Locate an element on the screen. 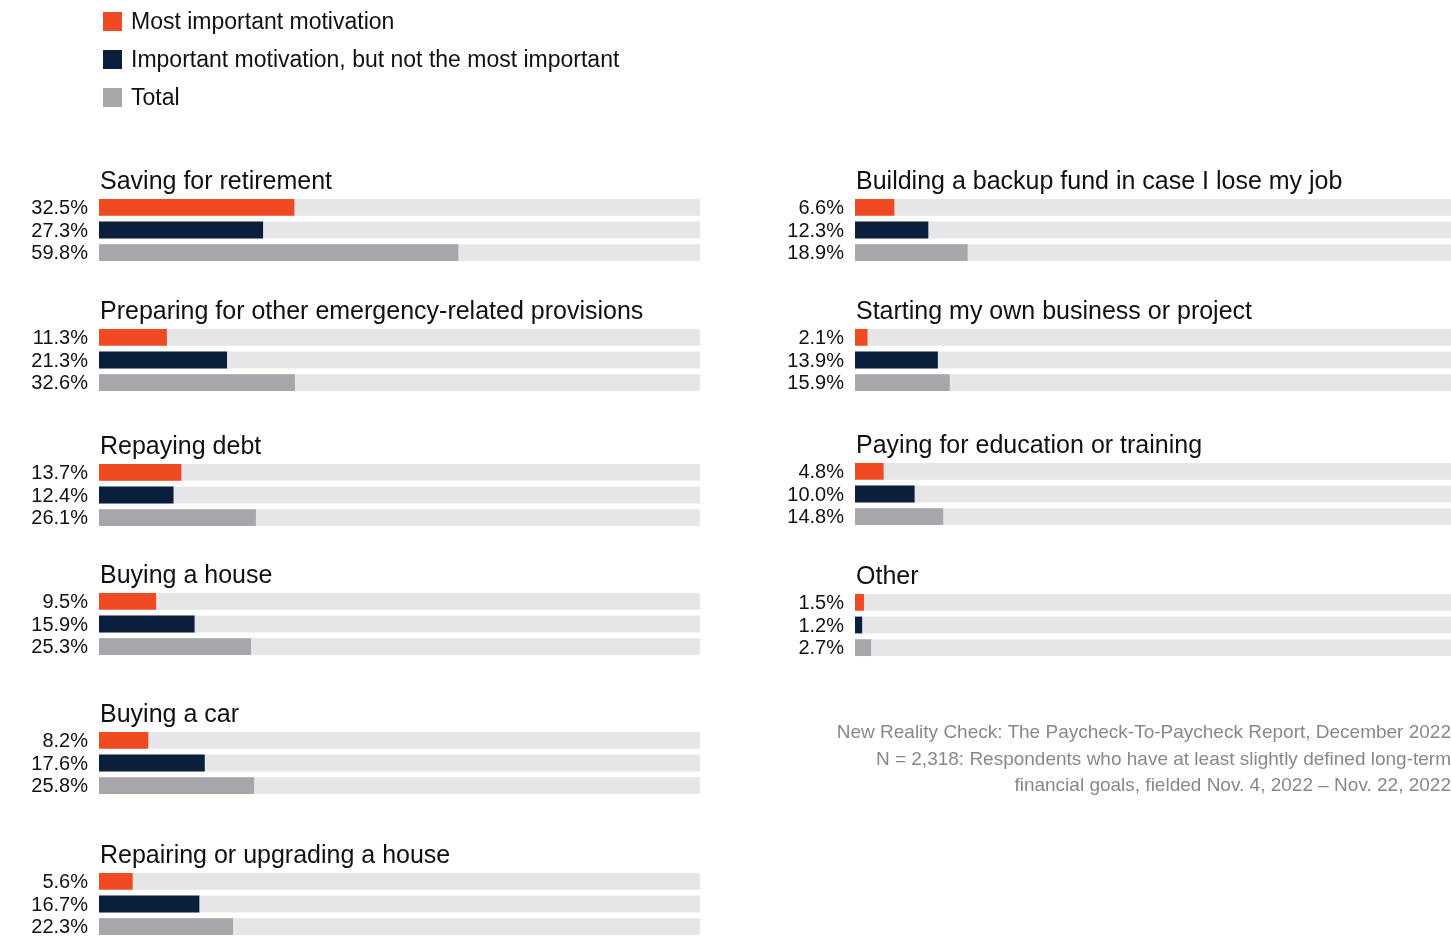  data-label: 18.9% is located at coordinates (816, 252).